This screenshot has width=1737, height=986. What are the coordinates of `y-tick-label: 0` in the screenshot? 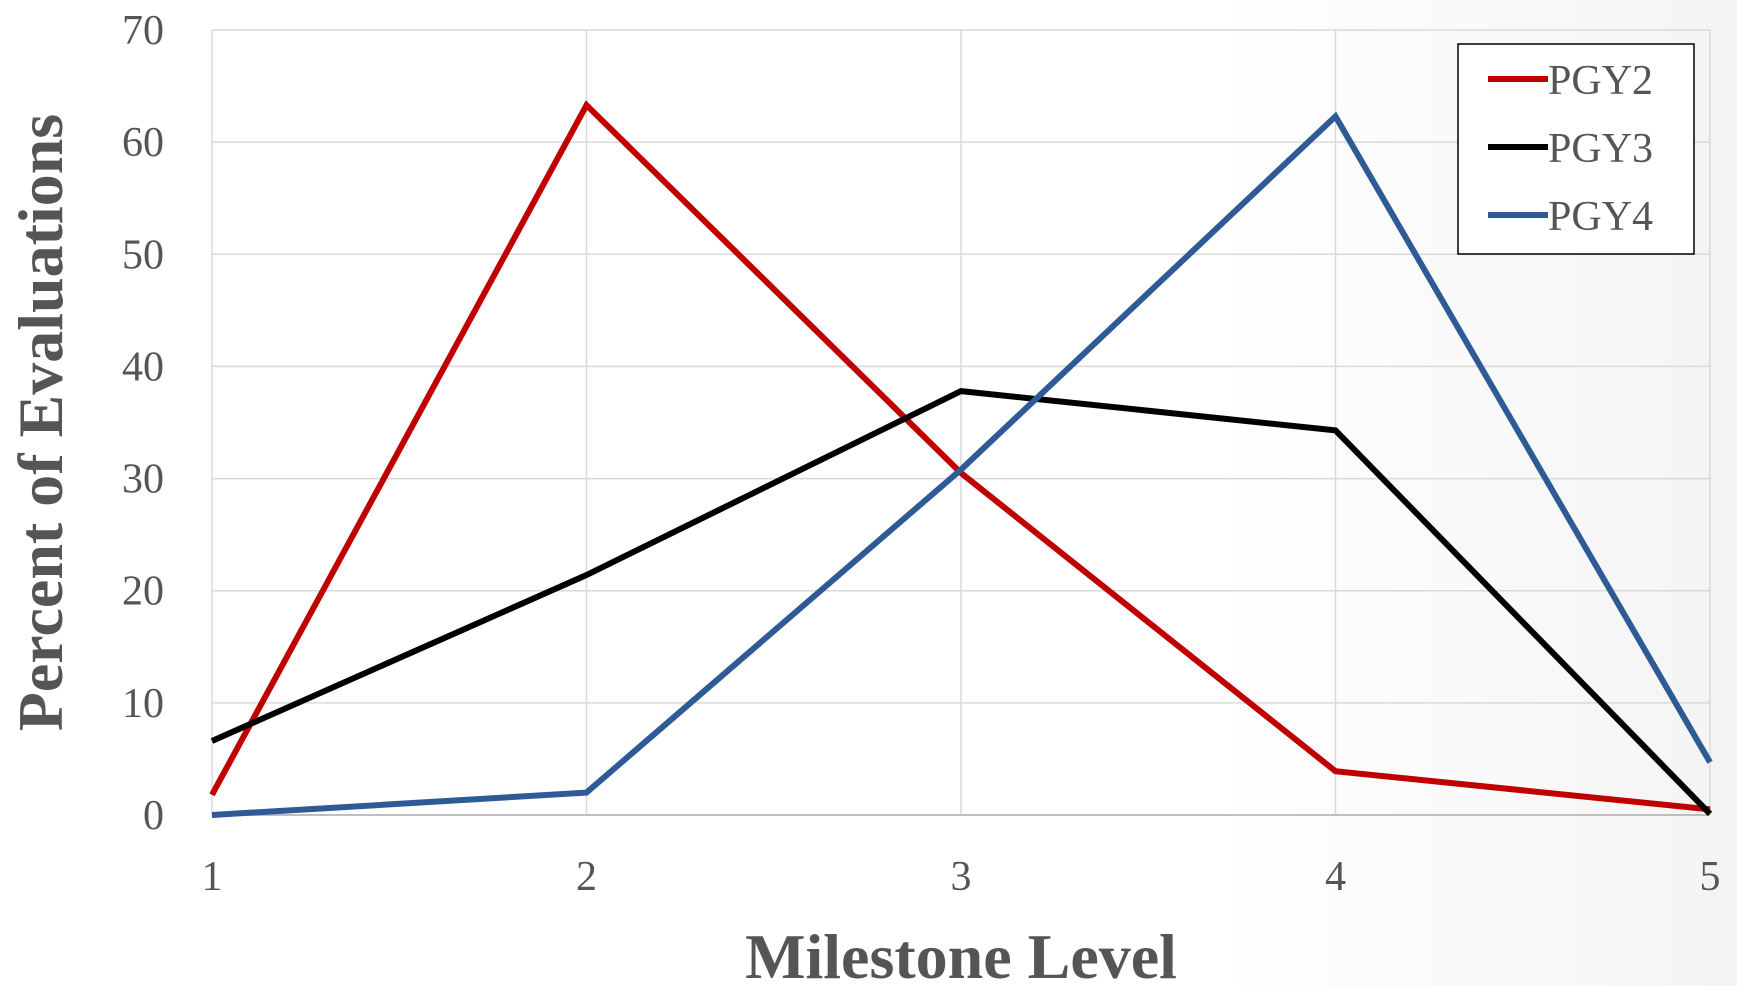 It's located at (153, 816).